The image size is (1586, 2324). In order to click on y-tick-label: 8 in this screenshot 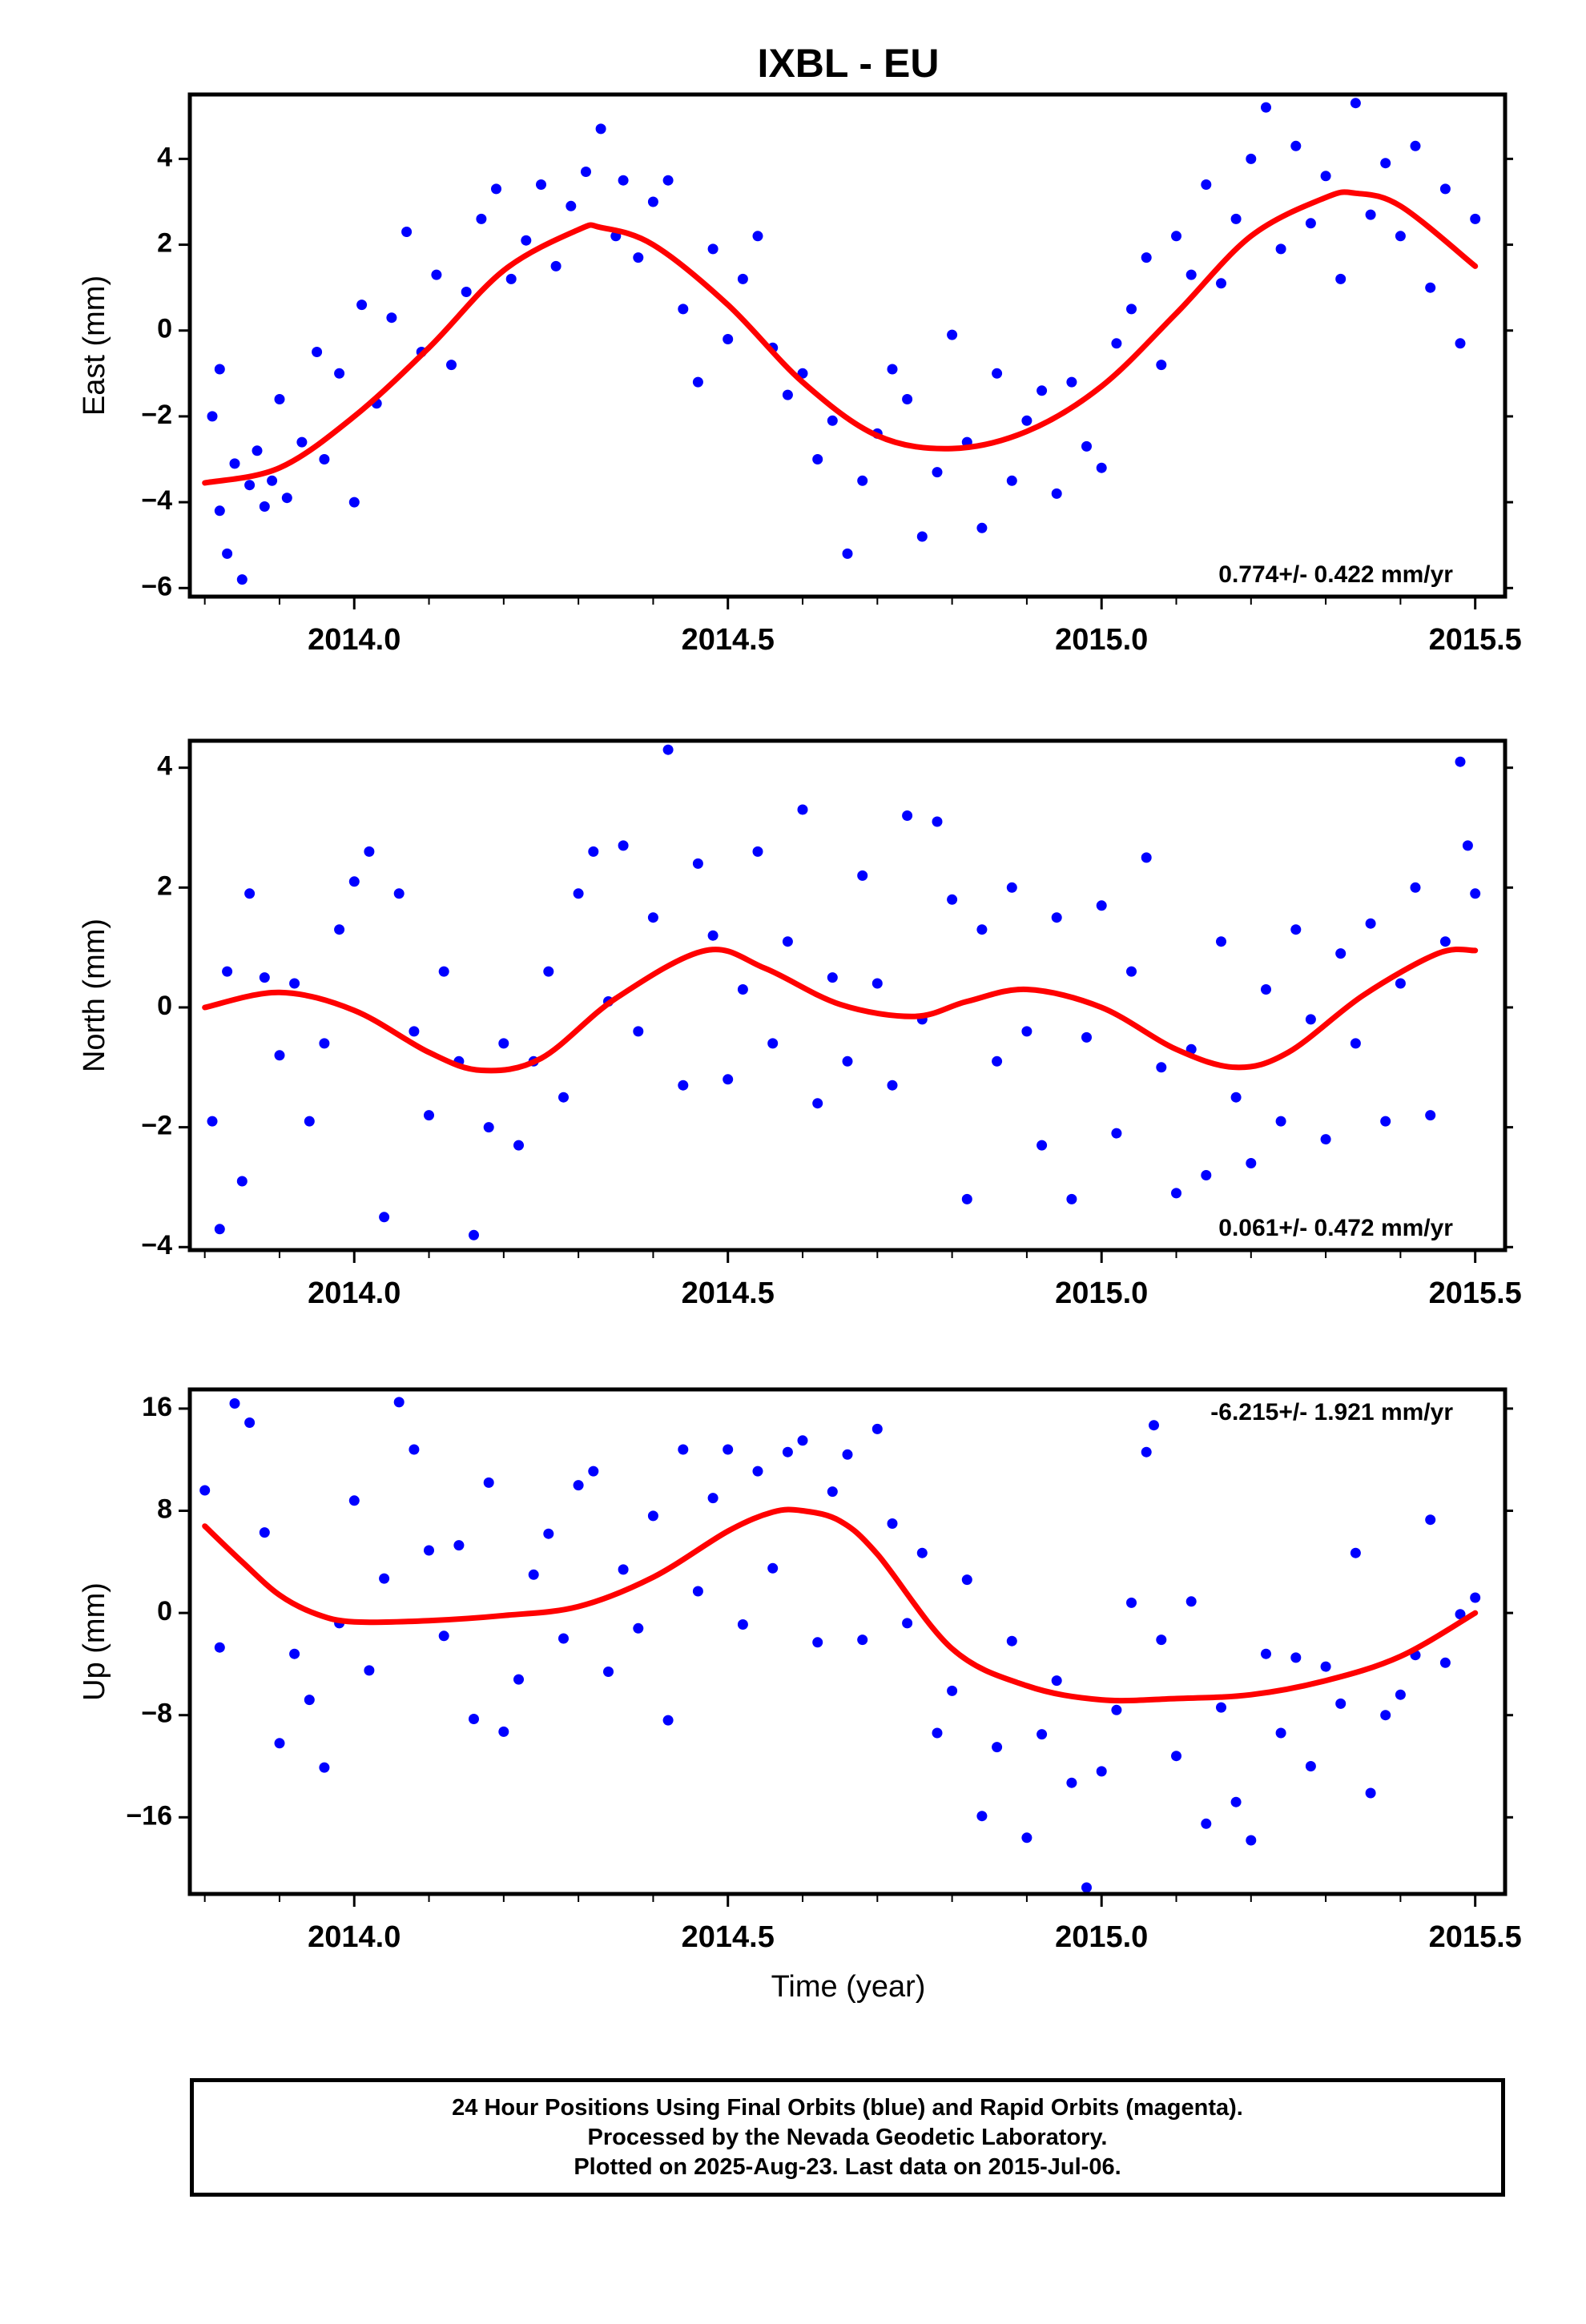, I will do `click(164, 1510)`.